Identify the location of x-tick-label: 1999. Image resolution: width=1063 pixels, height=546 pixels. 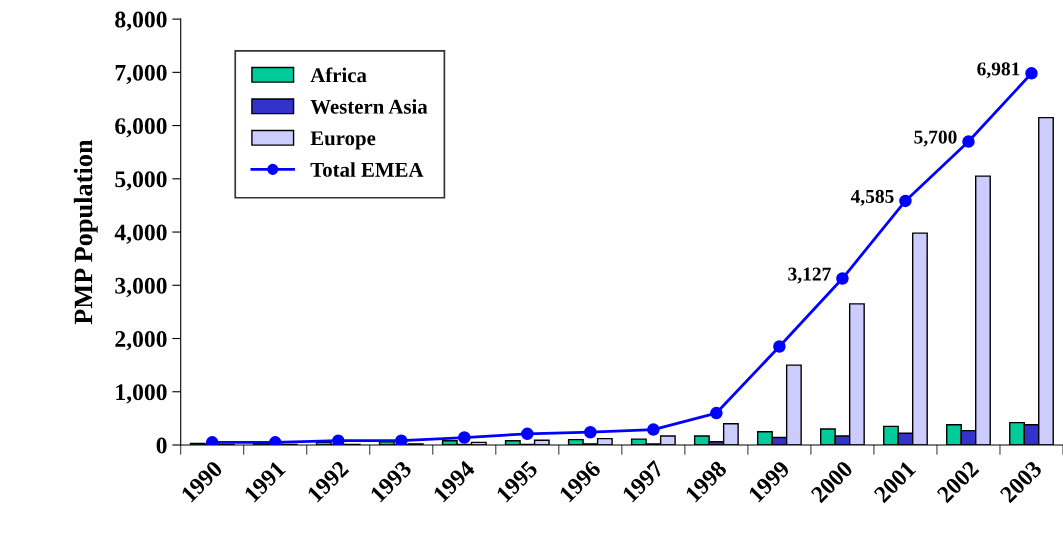
(769, 481).